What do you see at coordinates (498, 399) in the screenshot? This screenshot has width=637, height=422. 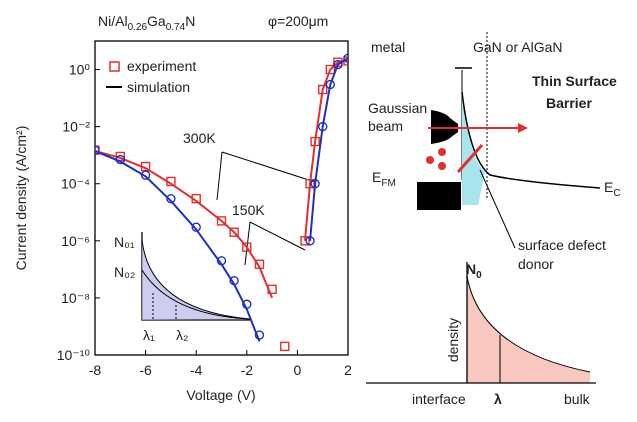 I see `diagram-label: λ` at bounding box center [498, 399].